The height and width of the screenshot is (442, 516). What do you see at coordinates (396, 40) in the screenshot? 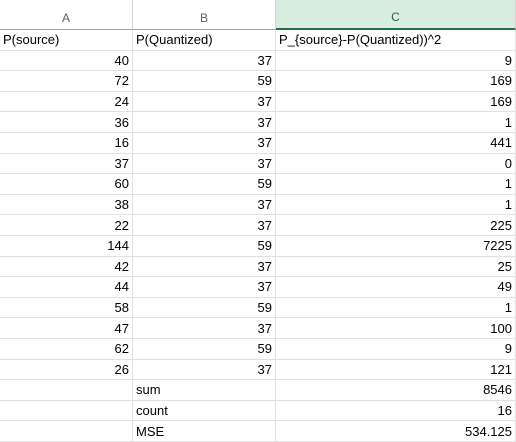
I see `cell: P_{source}-P(Quantized))^2` at bounding box center [396, 40].